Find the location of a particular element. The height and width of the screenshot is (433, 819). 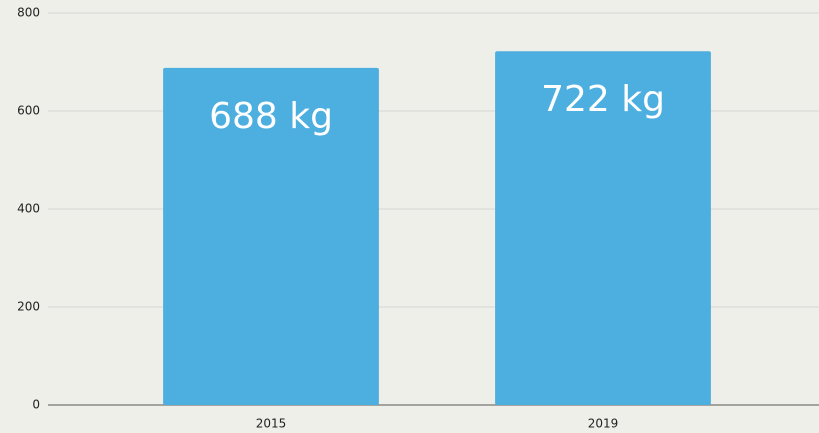

value-label: 722 kg is located at coordinates (603, 99).